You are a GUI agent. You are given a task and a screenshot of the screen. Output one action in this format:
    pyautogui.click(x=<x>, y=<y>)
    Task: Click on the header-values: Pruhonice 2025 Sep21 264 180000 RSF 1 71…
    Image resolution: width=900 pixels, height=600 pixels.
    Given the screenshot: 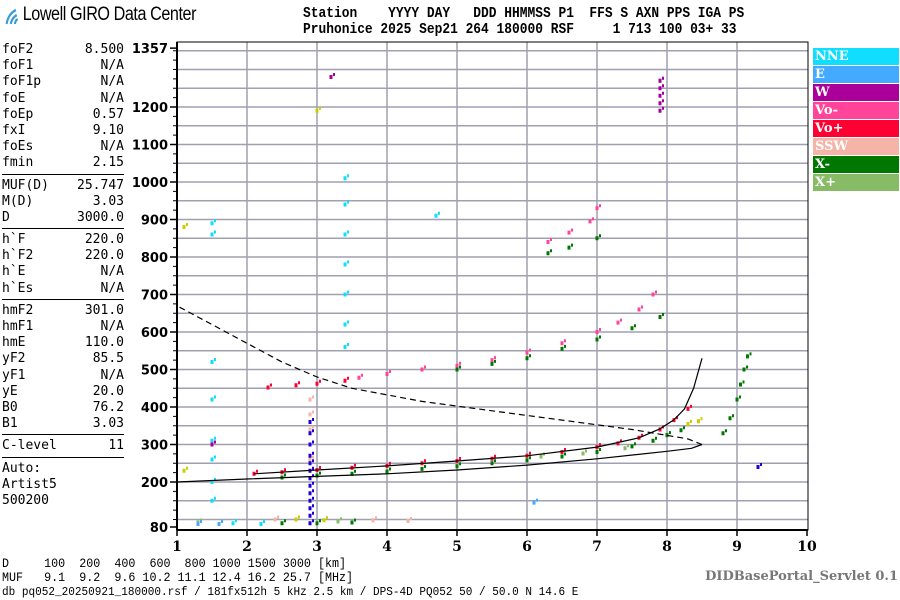 What is the action you would take?
    pyautogui.click(x=520, y=29)
    